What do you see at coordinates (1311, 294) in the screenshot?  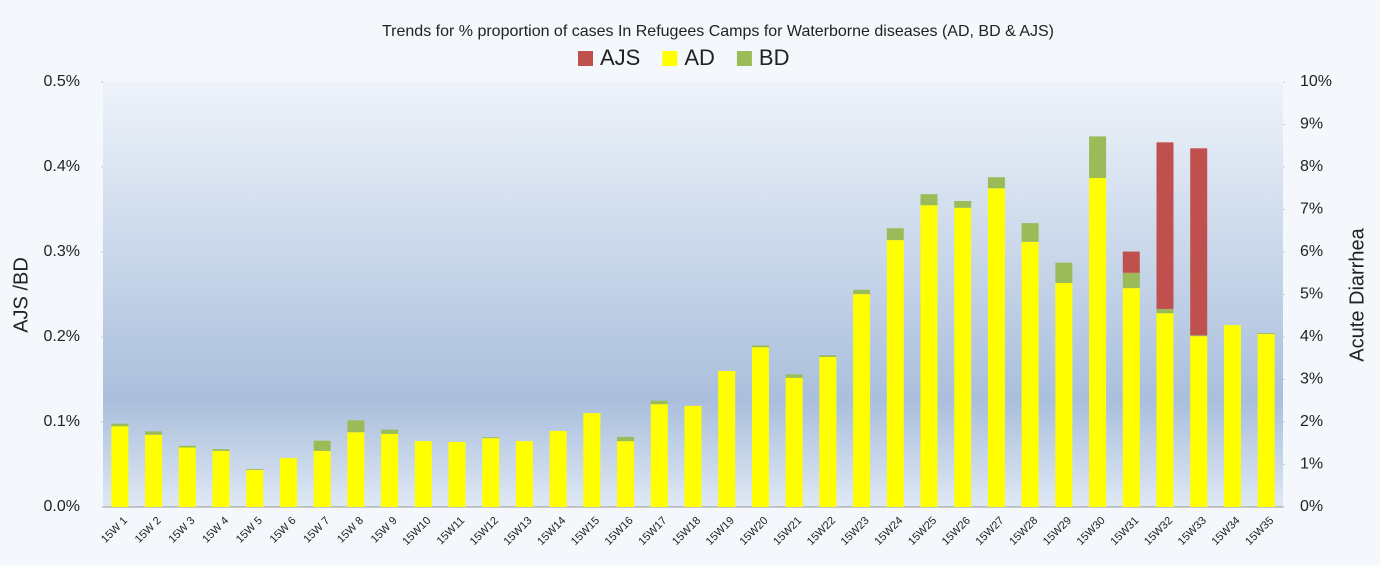 I see `y2-tick-label: 5%` at bounding box center [1311, 294].